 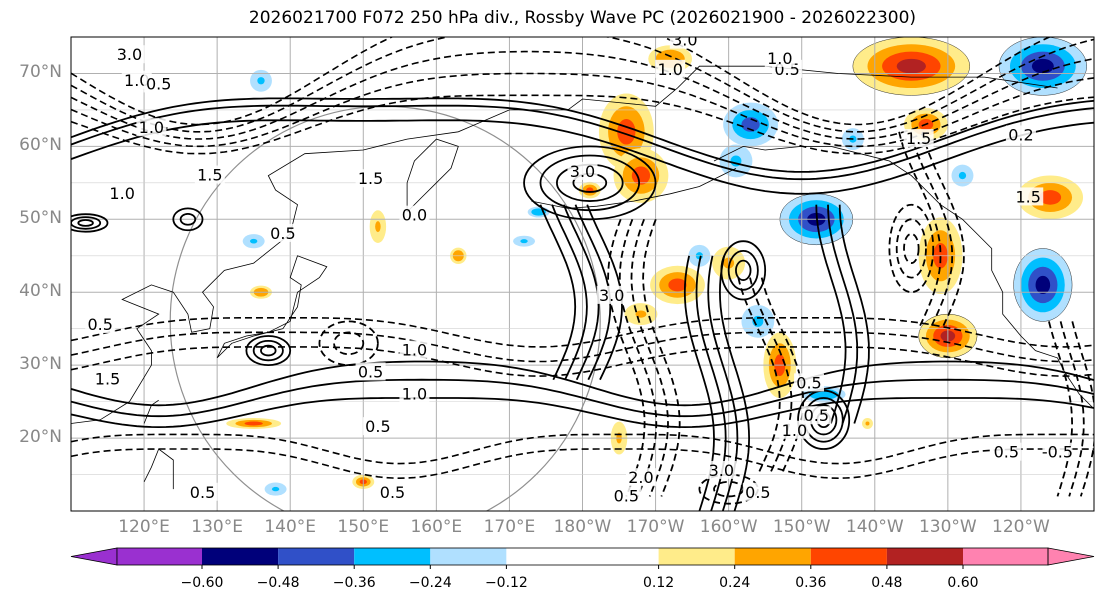 I want to click on longitude-label: 120°E, so click(x=144, y=527).